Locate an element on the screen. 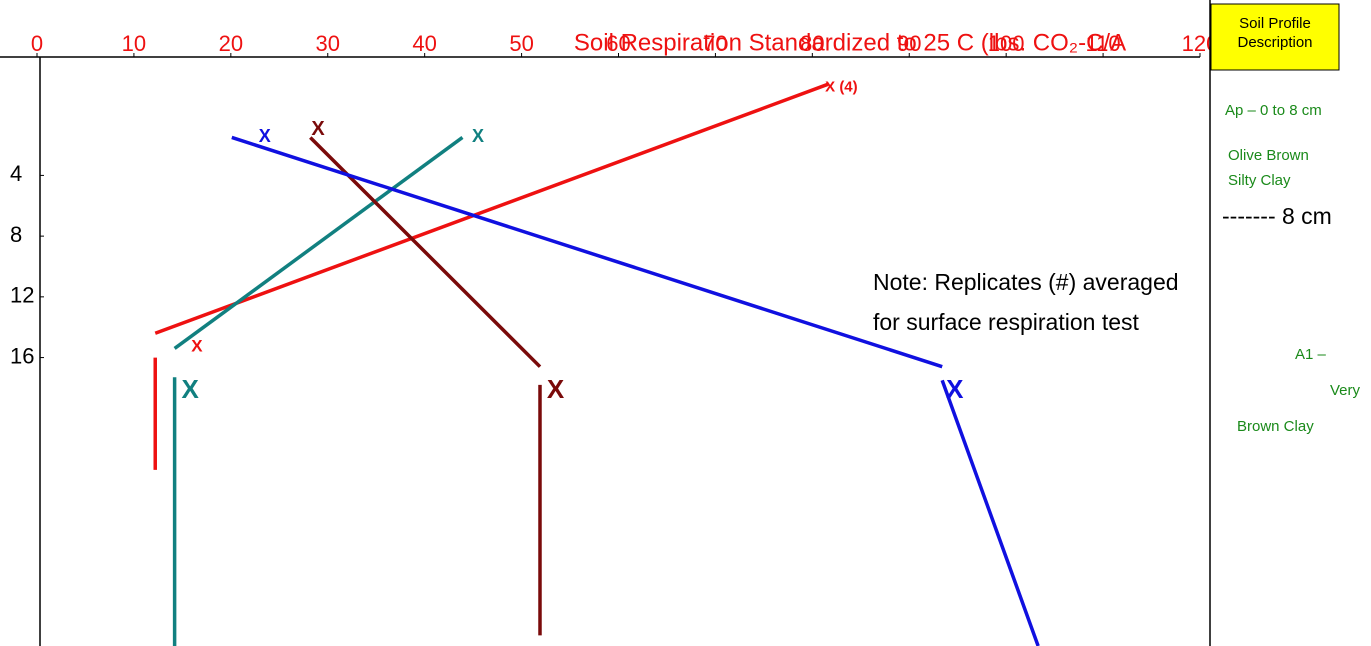  profile-text: Silty Clay is located at coordinates (1259, 180).